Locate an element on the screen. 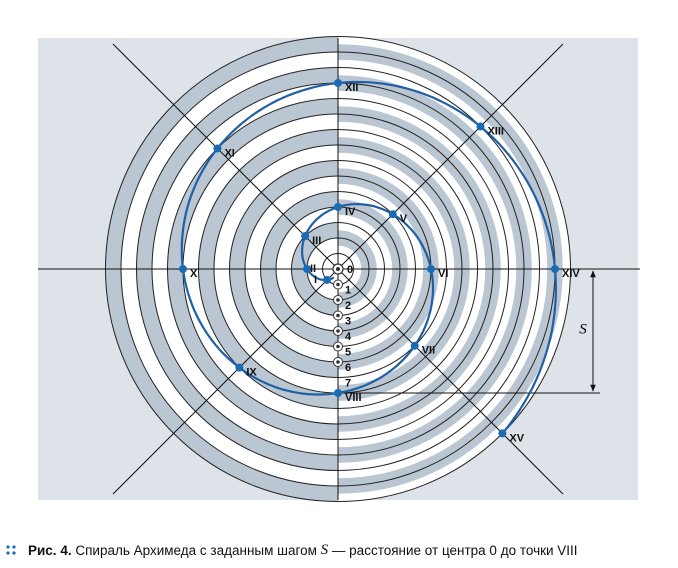 The height and width of the screenshot is (568, 678). axis-mark-label: 2 is located at coordinates (348, 306).